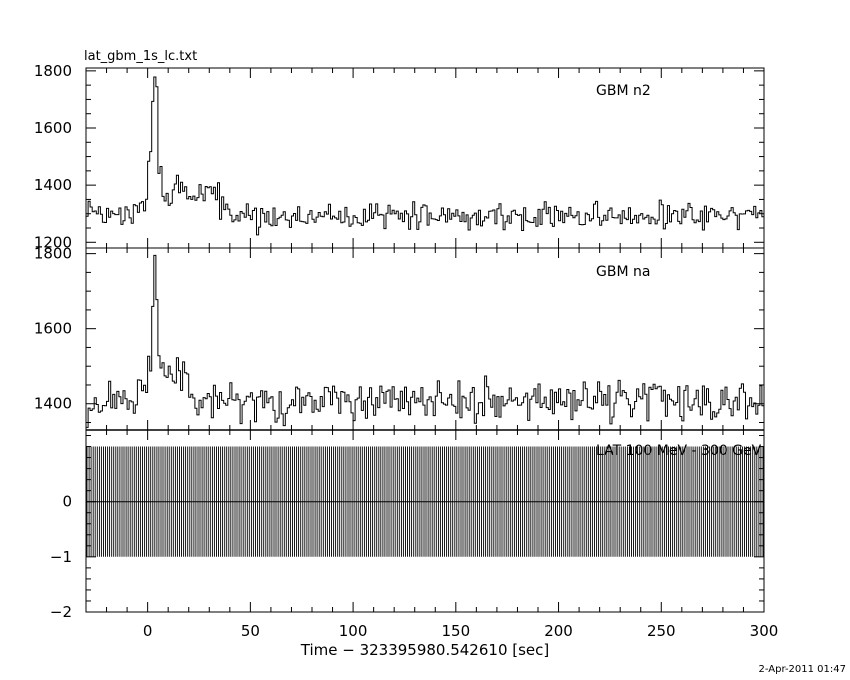 The height and width of the screenshot is (680, 850). Describe the element at coordinates (802, 669) in the screenshot. I see `plot-timestamp: 2-Apr-2011 01:47` at that location.